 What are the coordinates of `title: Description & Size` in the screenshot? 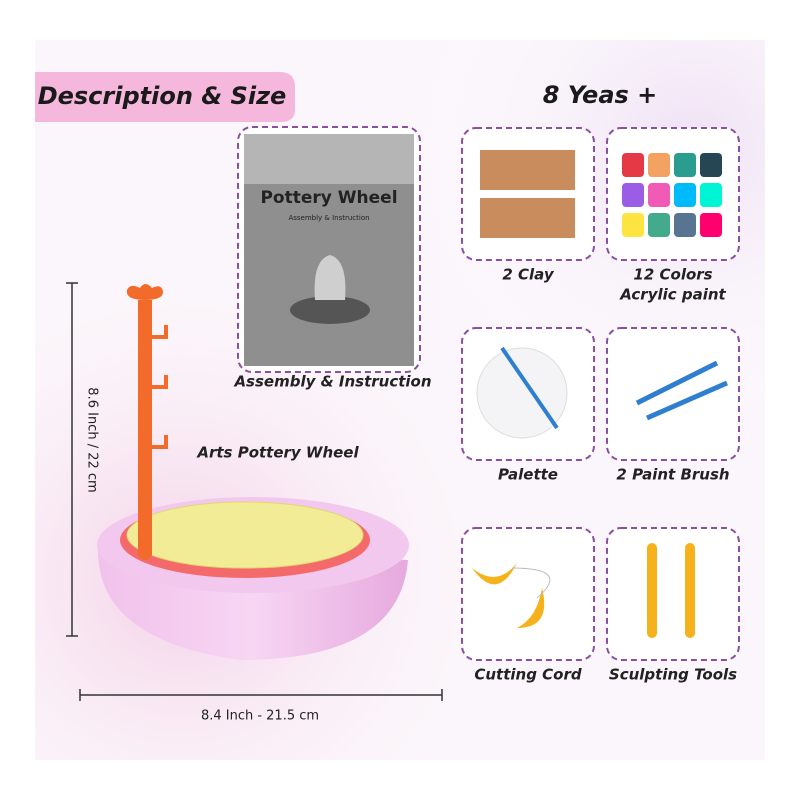 It's located at (162, 96).